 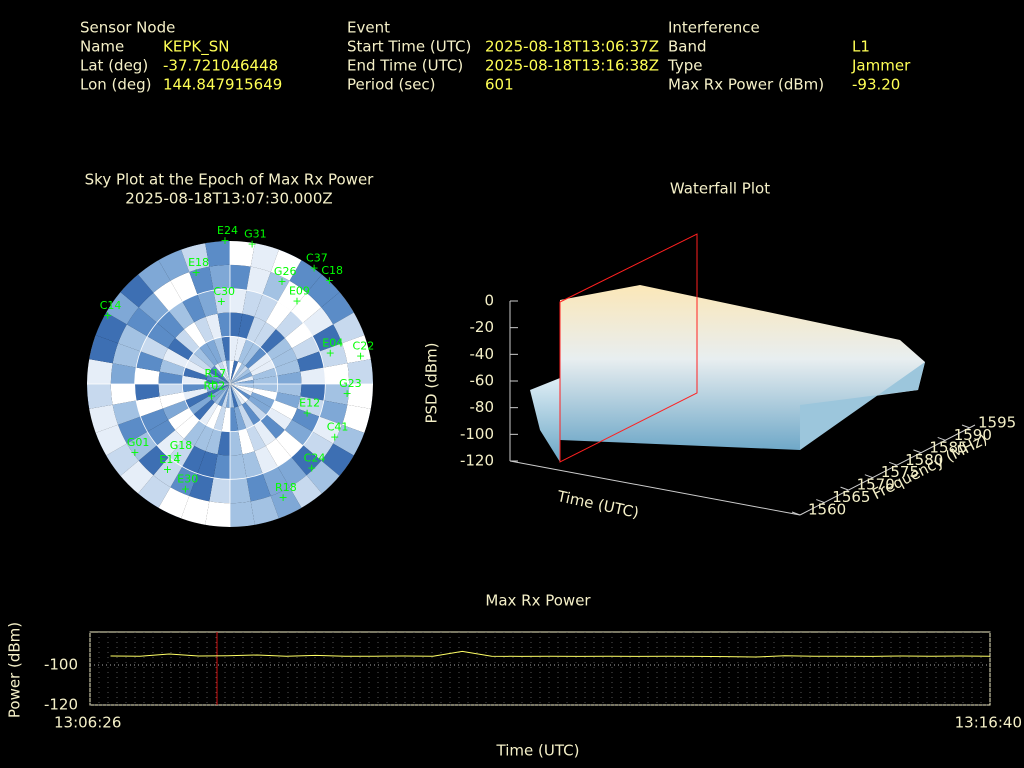 What do you see at coordinates (876, 85) in the screenshot?
I see `field-value: -93.20` at bounding box center [876, 85].